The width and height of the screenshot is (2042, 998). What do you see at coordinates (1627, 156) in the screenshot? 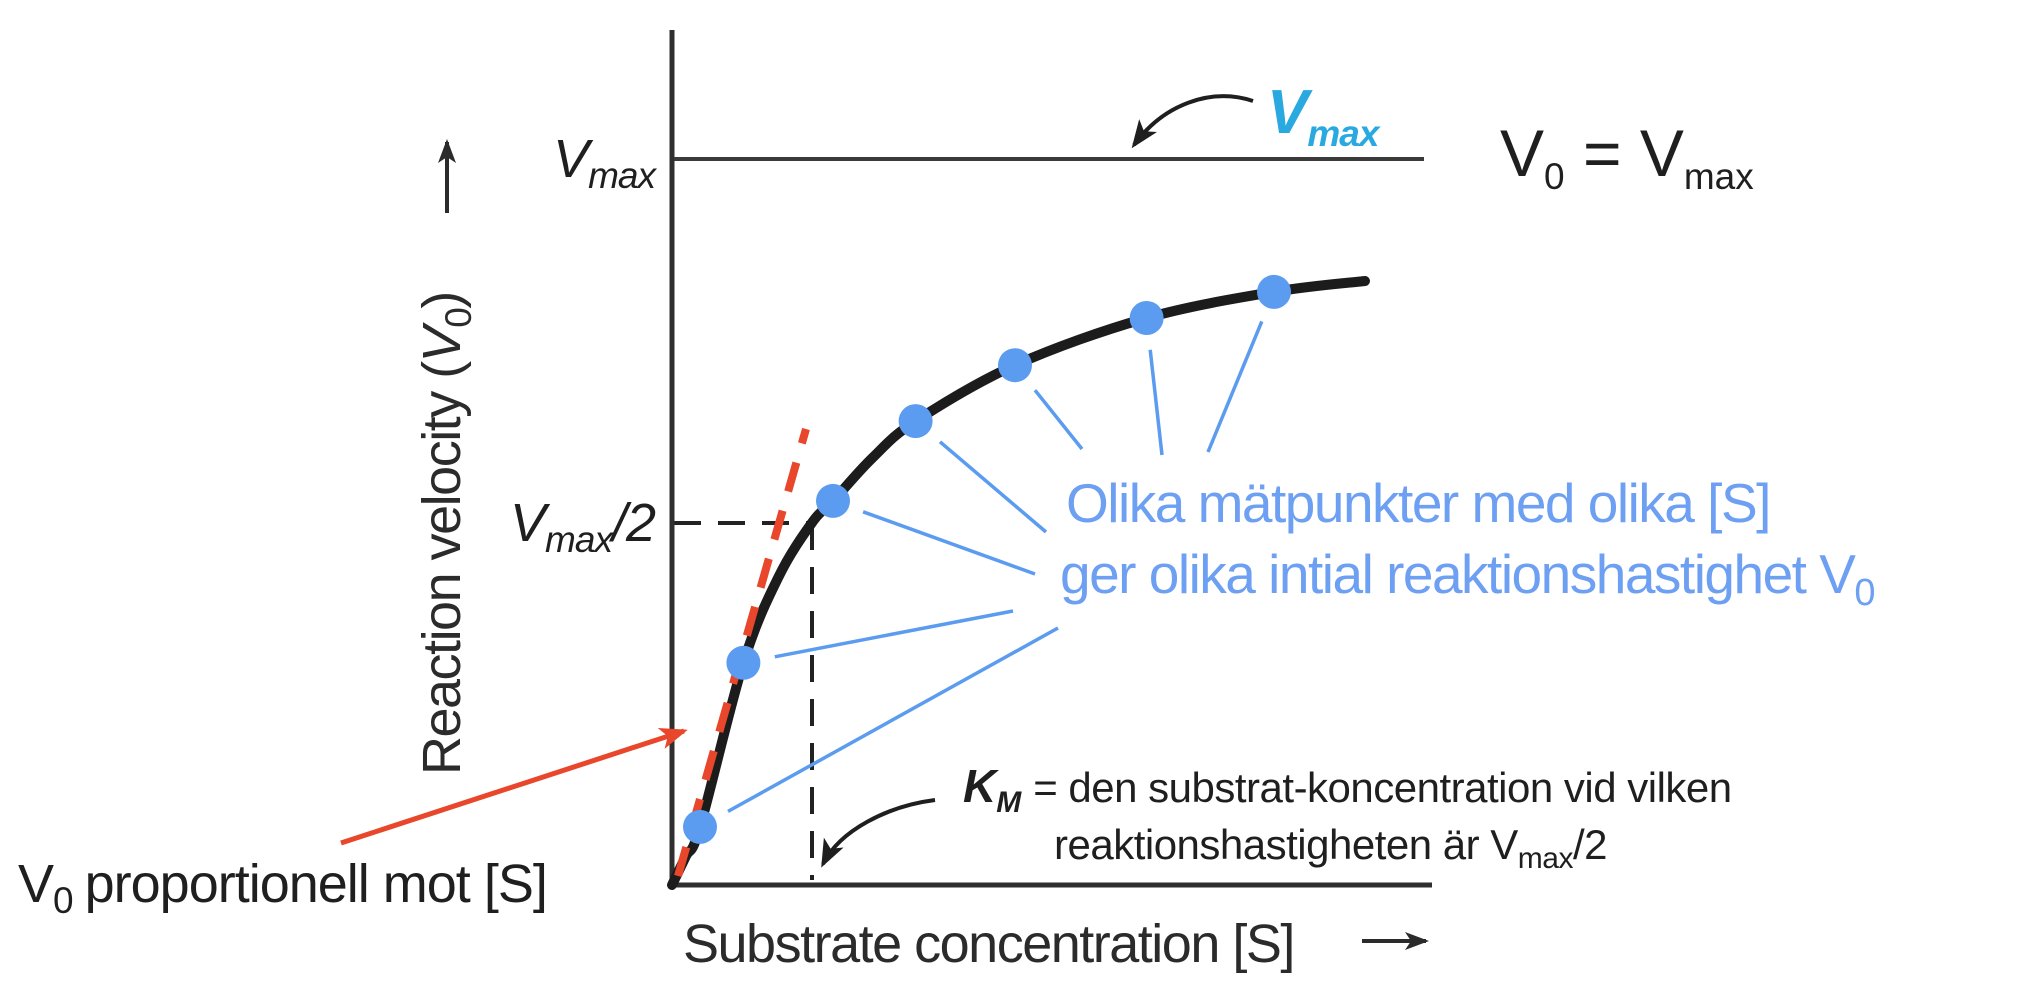
I see `v0-equals-vmax-label: V0 = Vmax` at bounding box center [1627, 156].